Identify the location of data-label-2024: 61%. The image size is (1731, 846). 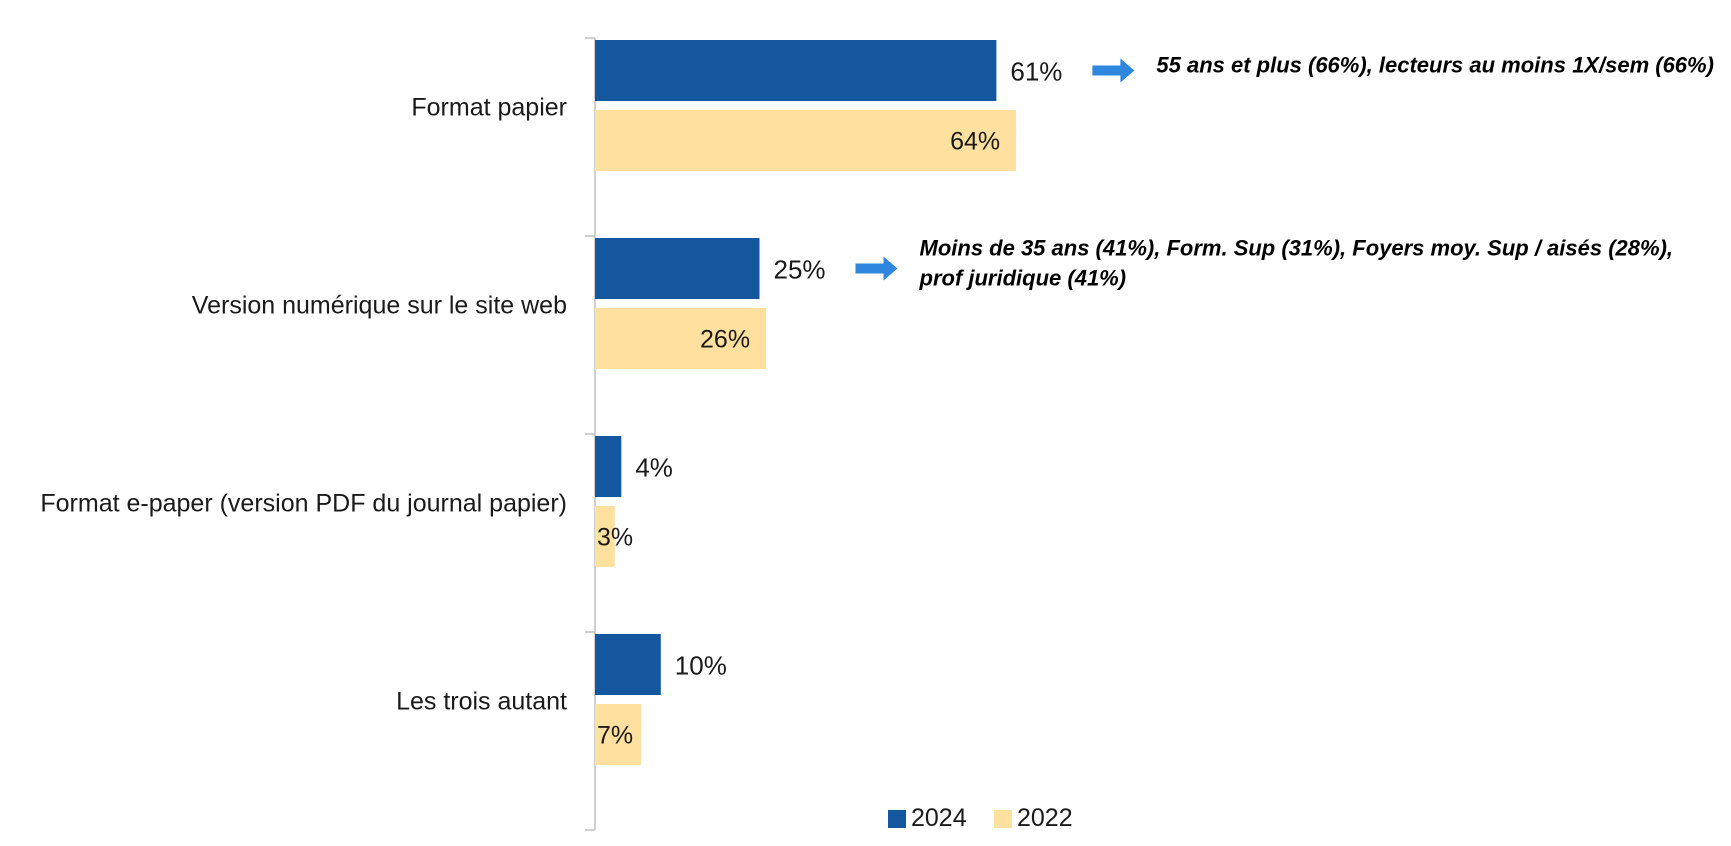
(1036, 72).